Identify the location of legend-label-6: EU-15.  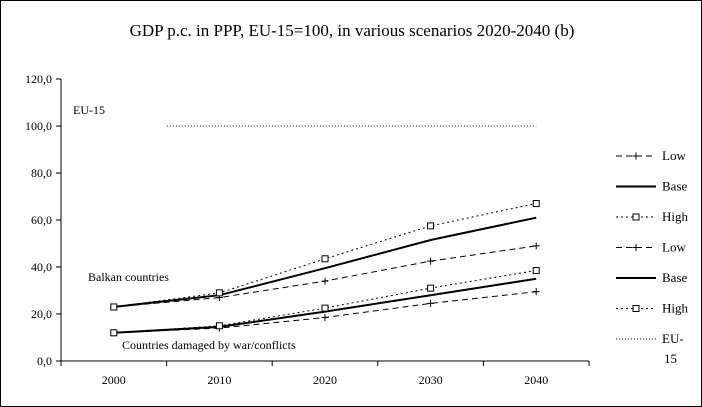
(673, 348).